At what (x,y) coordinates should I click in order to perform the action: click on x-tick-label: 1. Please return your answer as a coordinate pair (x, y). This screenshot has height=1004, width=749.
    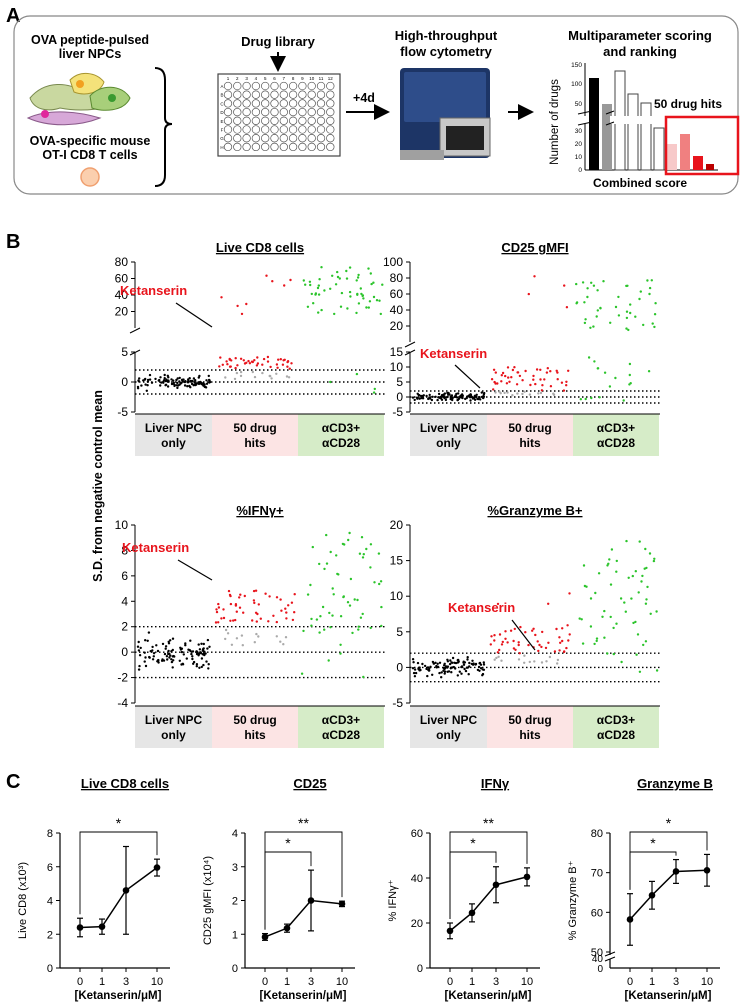
    Looking at the image, I should click on (652, 982).